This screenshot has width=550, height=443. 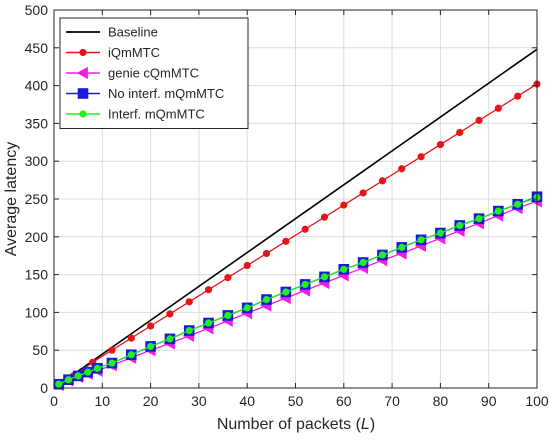 What do you see at coordinates (40, 350) in the screenshot?
I see `y-tick-label: 50` at bounding box center [40, 350].